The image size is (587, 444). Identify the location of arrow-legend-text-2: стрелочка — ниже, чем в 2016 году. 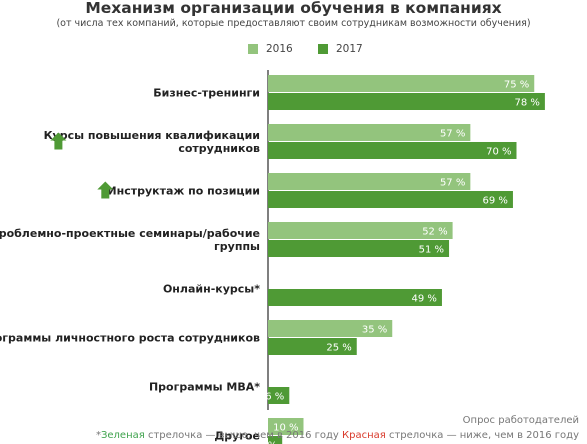
(482, 435).